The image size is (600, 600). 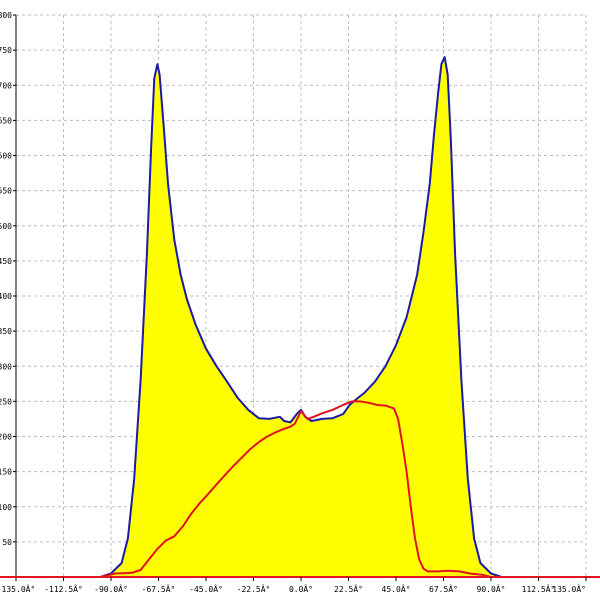 What do you see at coordinates (6, 15) in the screenshot?
I see `y-tick-label: 800` at bounding box center [6, 15].